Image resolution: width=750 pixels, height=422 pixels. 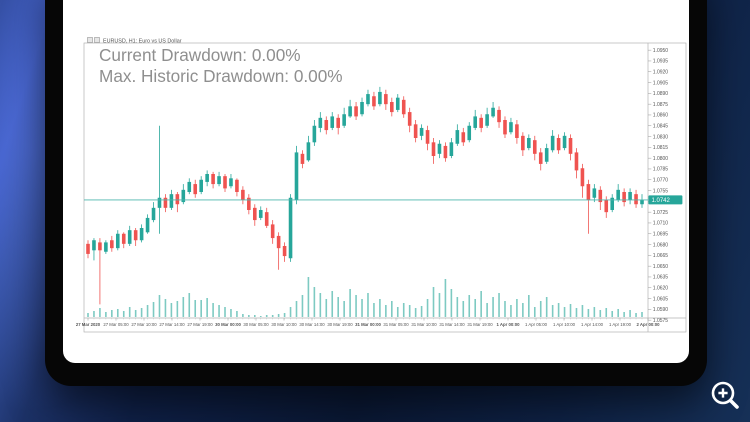 I want to click on time-axis-label: 27 Mar 05:00, so click(x=116, y=324).